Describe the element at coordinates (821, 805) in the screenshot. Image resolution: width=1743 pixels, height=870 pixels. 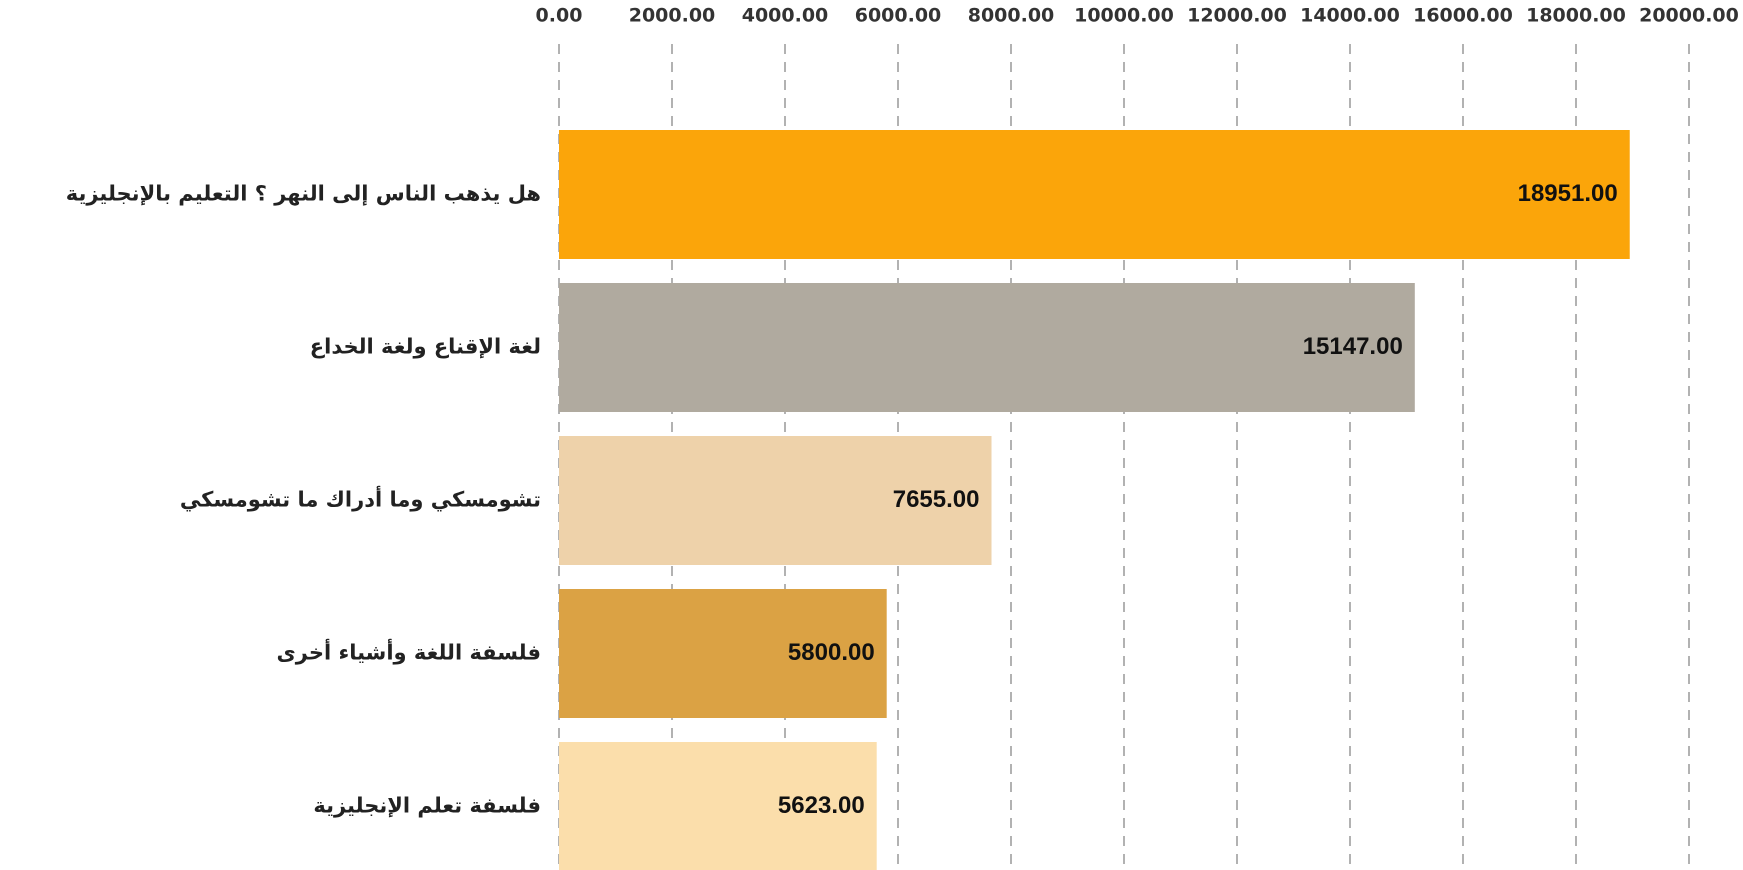
I see `value-label: 5623.00` at that location.